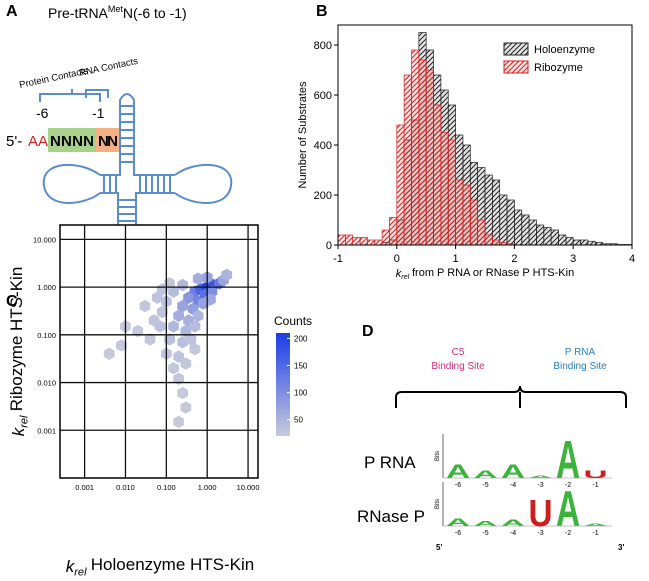 Image resolution: width=649 pixels, height=581 pixels. What do you see at coordinates (155, 13) in the screenshot?
I see `title-part: N(-6 to -1)` at bounding box center [155, 13].